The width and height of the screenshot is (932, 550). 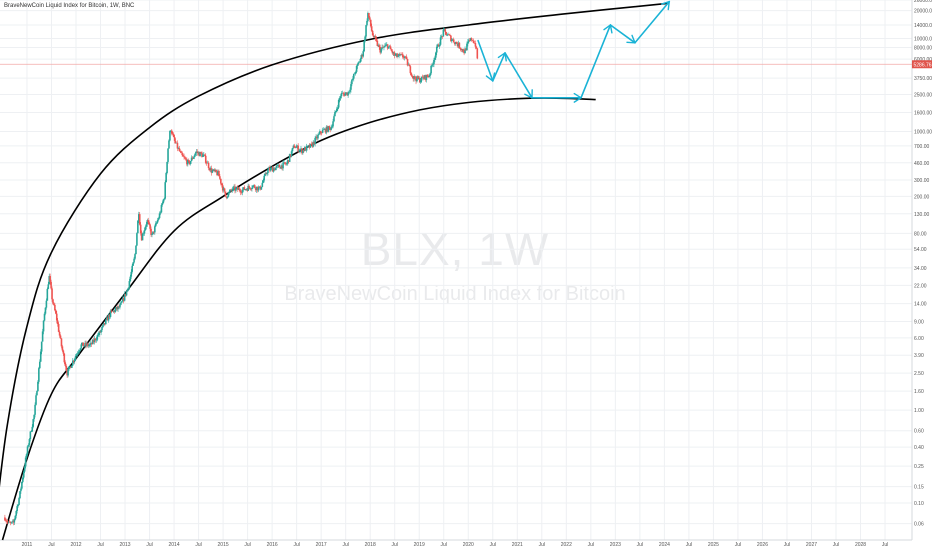 What do you see at coordinates (919, 448) in the screenshot?
I see `y-tick-label: 0.40` at bounding box center [919, 448].